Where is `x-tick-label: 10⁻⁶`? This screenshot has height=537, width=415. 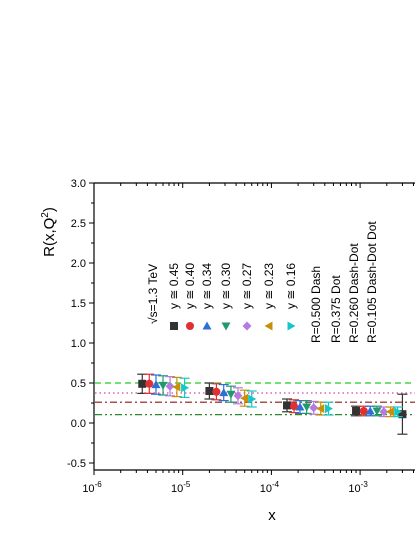 x-tick-label: 10⁻⁶ is located at coordinates (92, 487).